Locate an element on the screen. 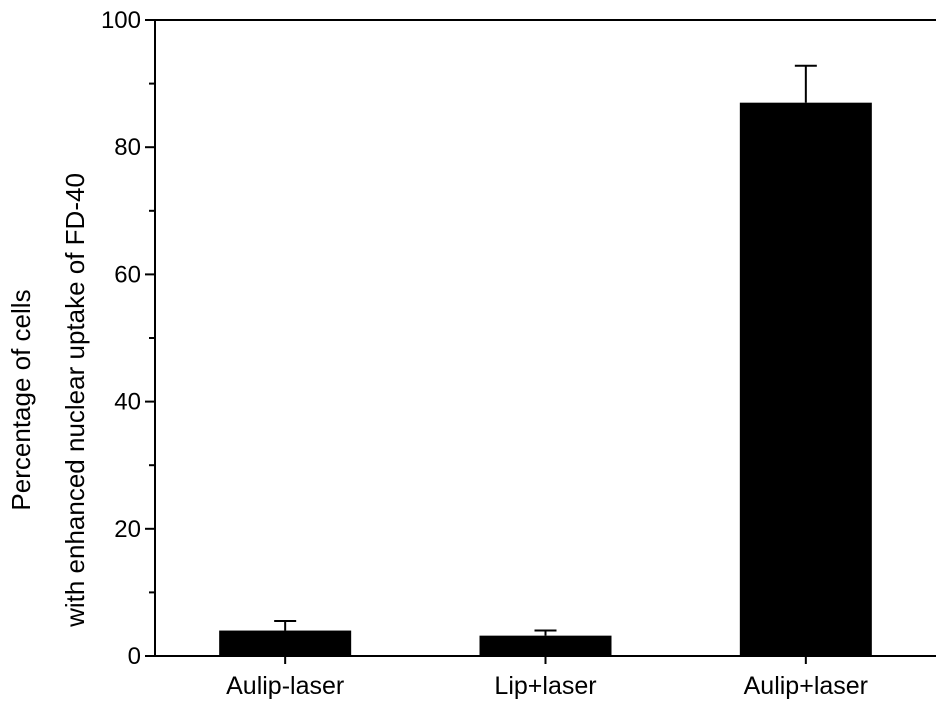 The image size is (936, 704). bar-lip-laser is located at coordinates (545, 645).